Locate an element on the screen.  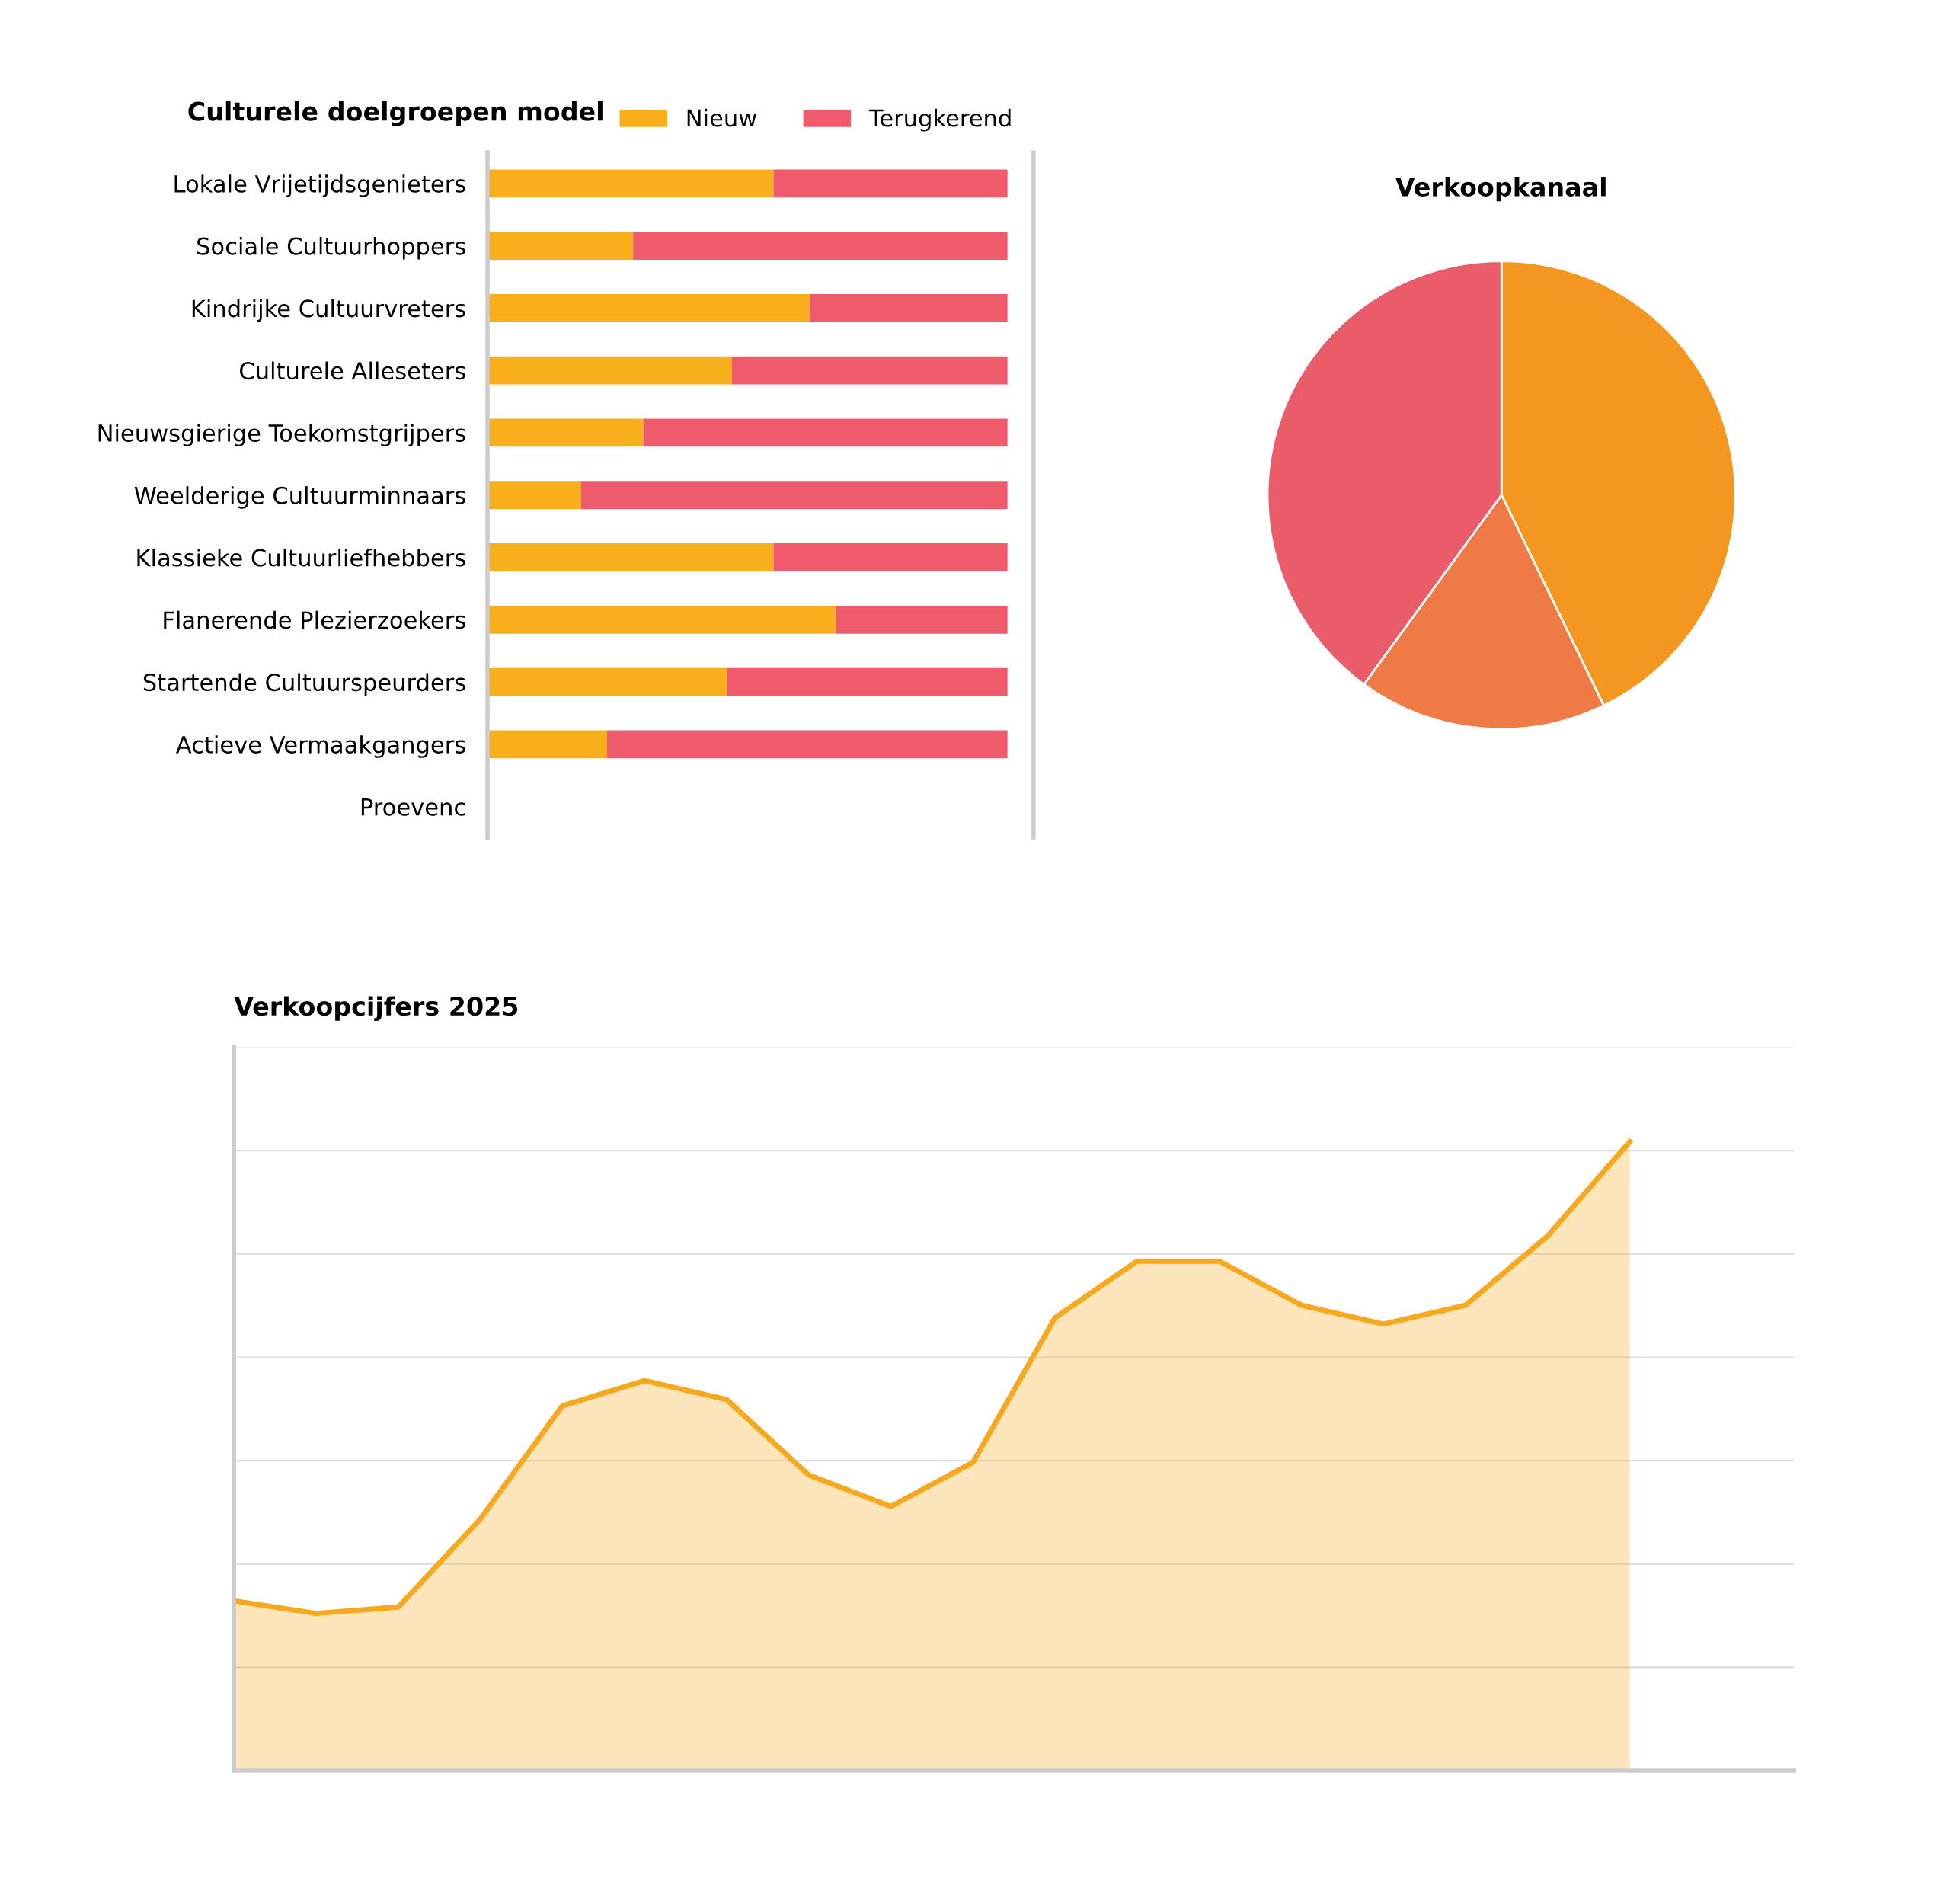
y-tick-label: Kindrijke Cultuurvreters is located at coordinates (328, 310).